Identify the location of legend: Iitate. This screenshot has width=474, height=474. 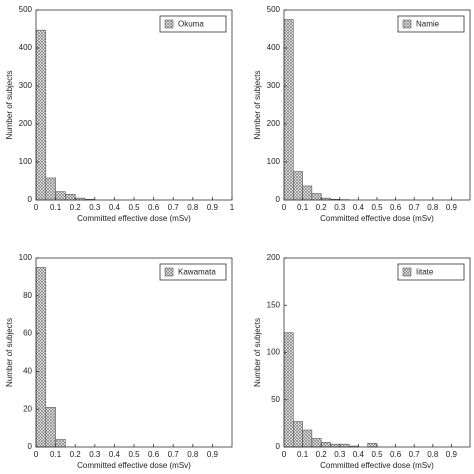
(431, 272).